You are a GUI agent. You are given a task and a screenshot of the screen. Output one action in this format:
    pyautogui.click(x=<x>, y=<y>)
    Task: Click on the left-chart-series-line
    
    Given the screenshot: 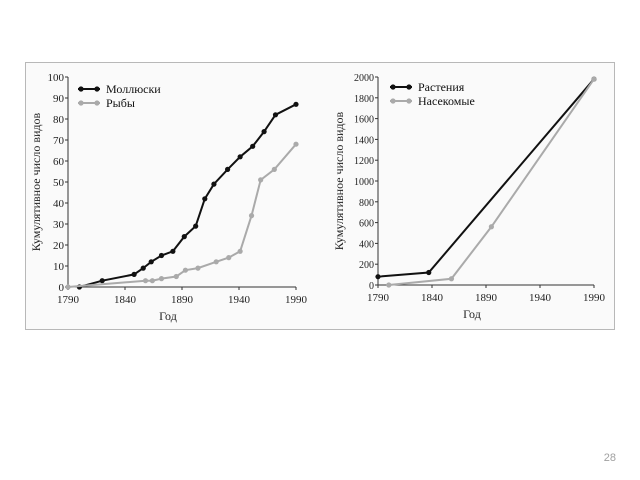 What is the action you would take?
    pyautogui.click(x=182, y=215)
    